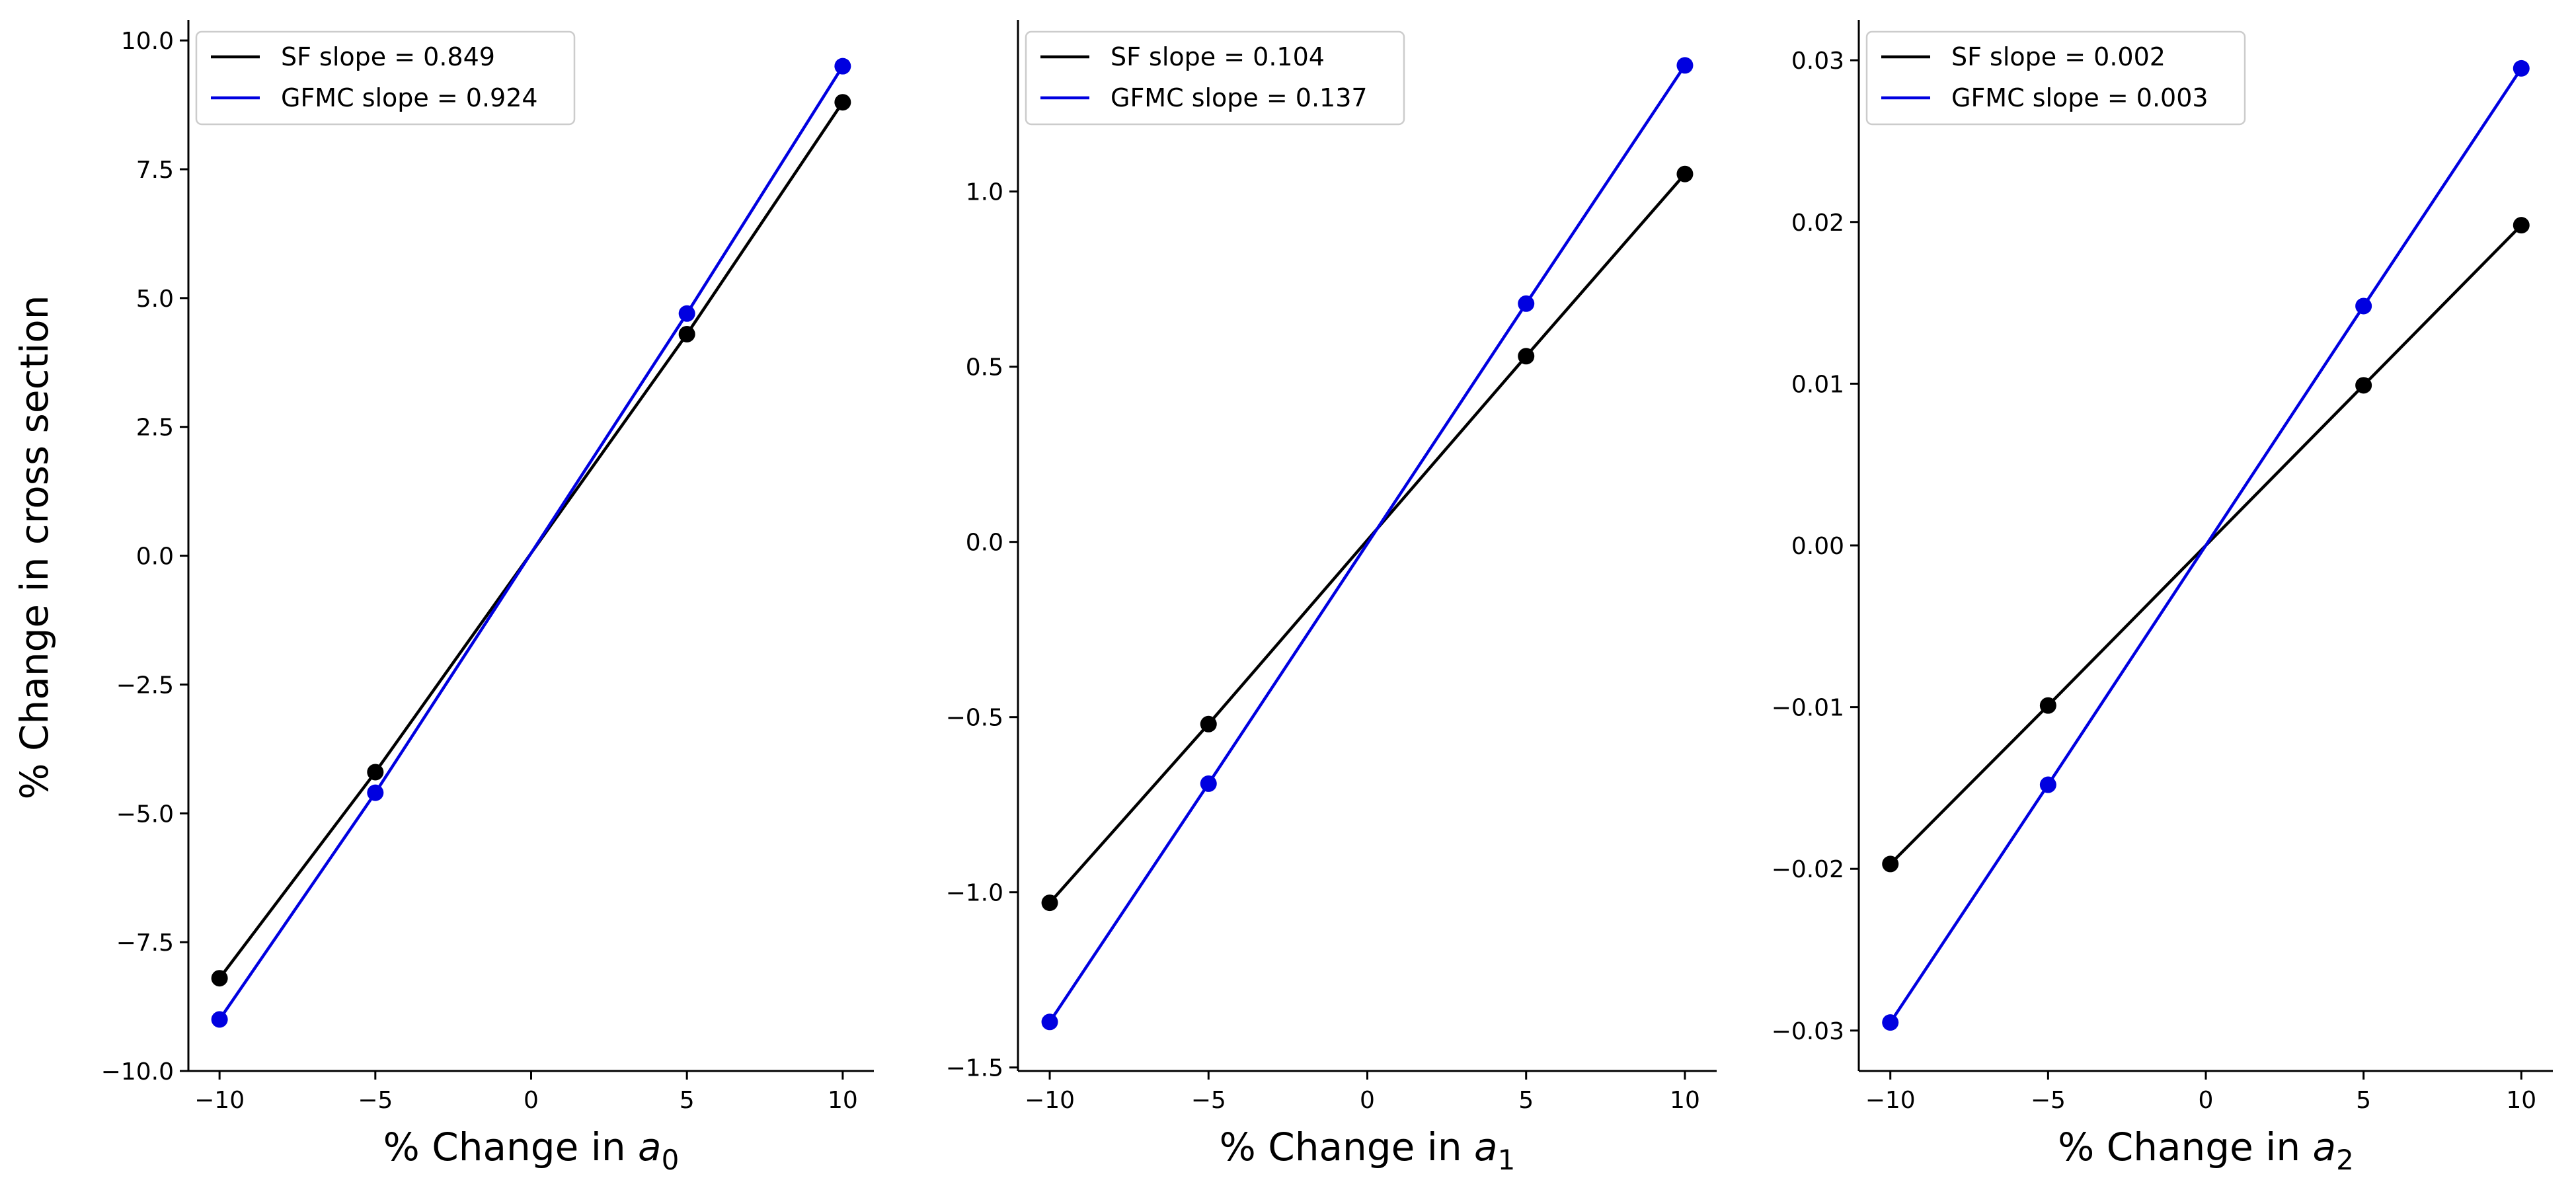 This screenshot has height=1188, width=2576. I want to click on x-axis-label: % Change in a0, so click(531, 1150).